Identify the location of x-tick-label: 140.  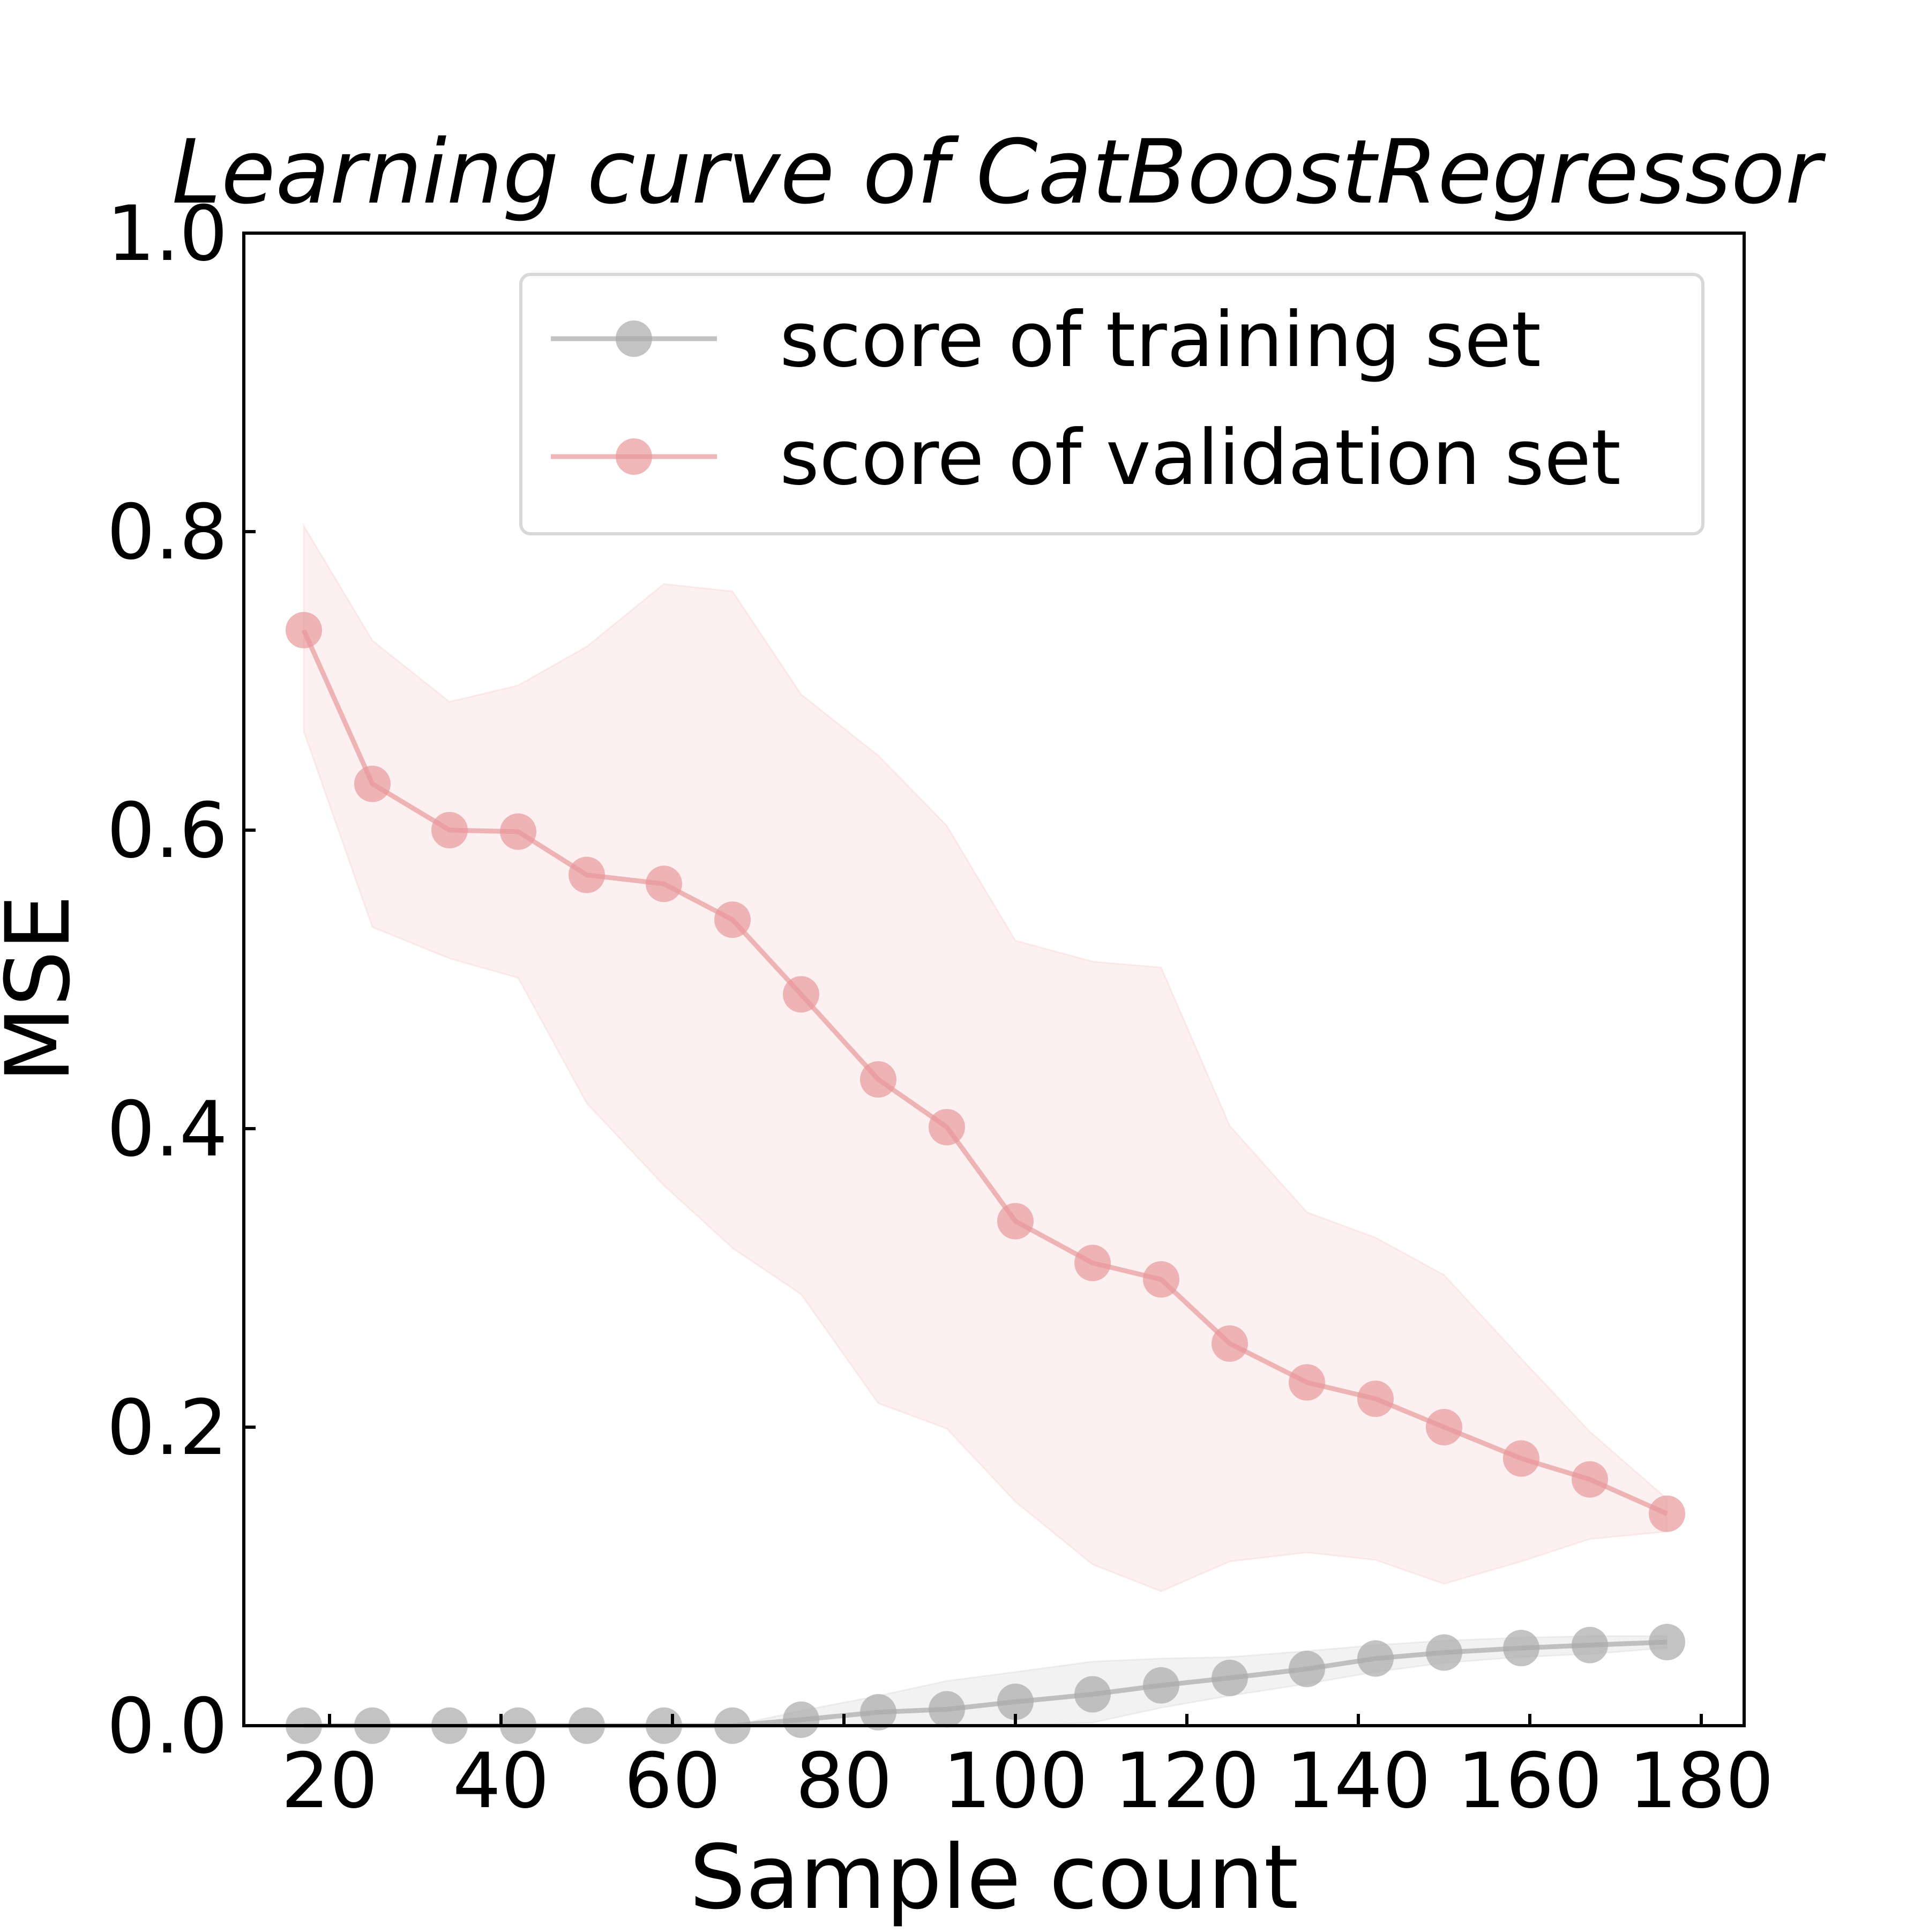
(1358, 1781).